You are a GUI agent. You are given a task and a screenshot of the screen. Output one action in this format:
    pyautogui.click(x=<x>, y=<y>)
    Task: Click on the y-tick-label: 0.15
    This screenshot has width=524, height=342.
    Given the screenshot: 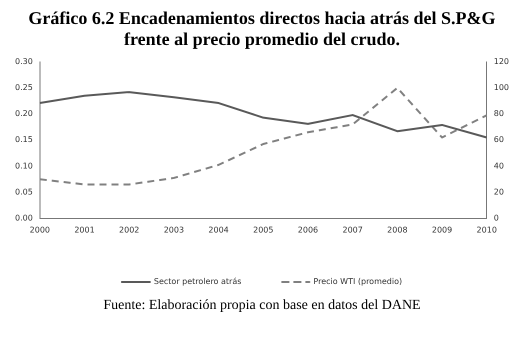 What is the action you would take?
    pyautogui.click(x=24, y=139)
    